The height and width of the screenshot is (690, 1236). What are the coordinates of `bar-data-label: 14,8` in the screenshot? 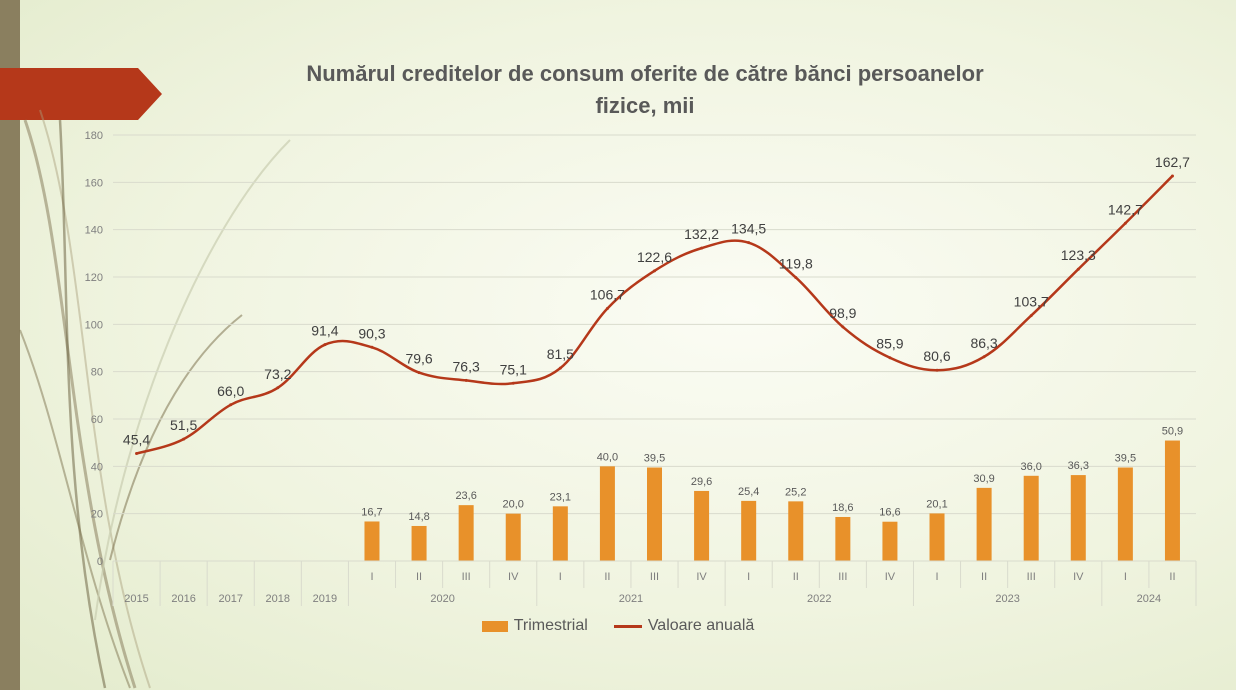 It's located at (418, 517).